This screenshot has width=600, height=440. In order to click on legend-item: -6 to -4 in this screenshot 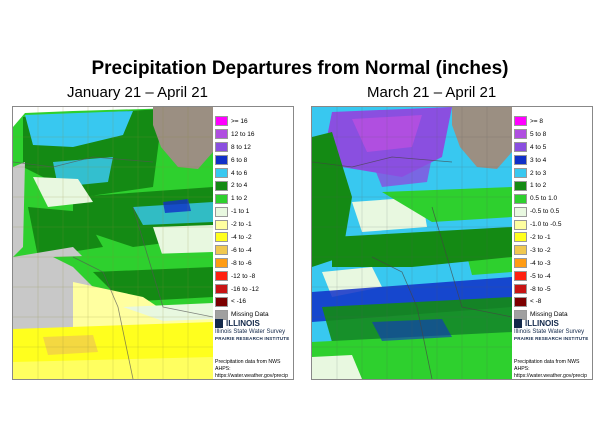, I will do `click(254, 250)`.